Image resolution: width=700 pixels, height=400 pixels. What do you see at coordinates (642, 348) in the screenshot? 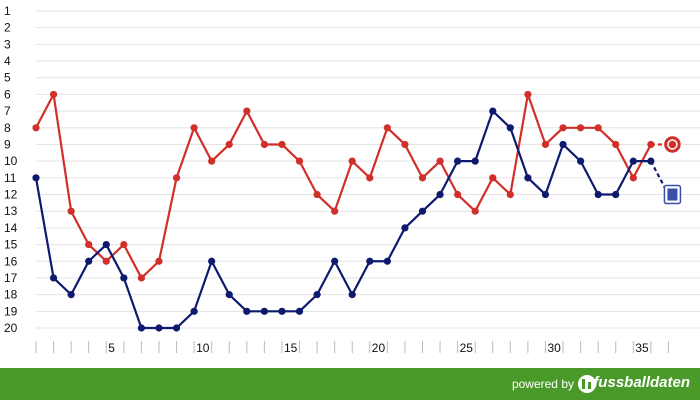
I see `x-tick-label: 35` at bounding box center [642, 348].